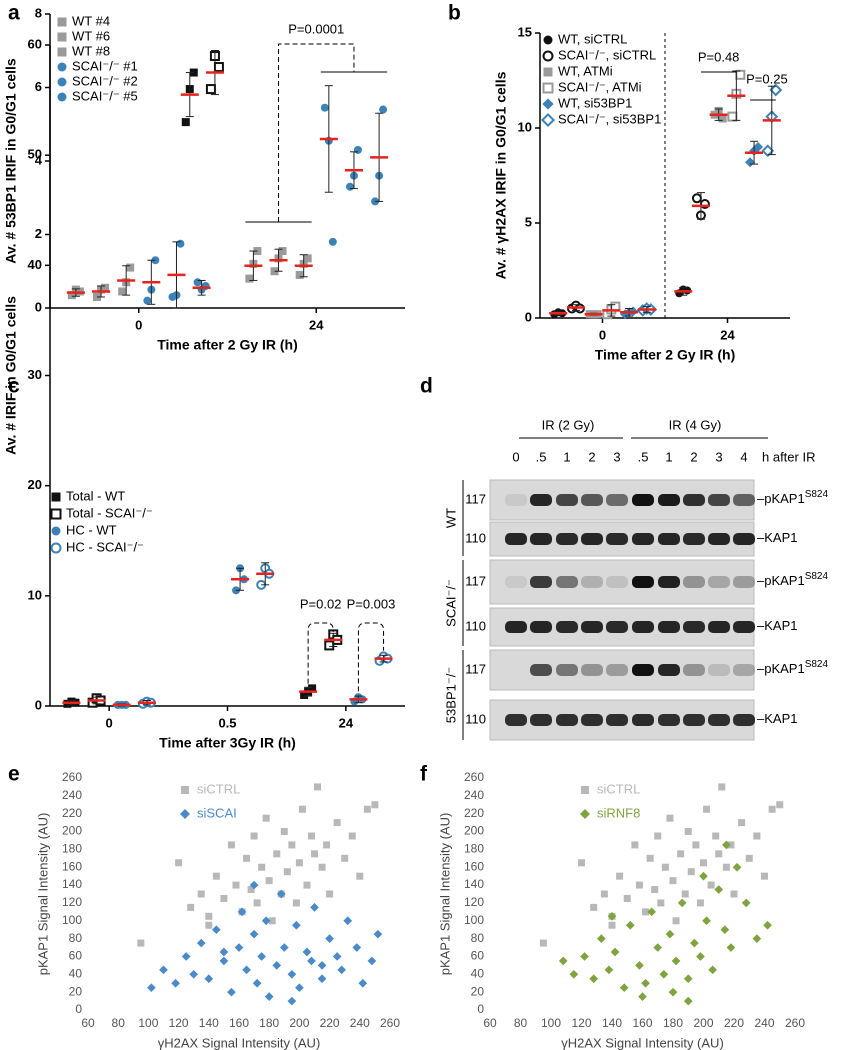 The image size is (841, 1050). I want to click on y-tick-label: 200, so click(72, 831).